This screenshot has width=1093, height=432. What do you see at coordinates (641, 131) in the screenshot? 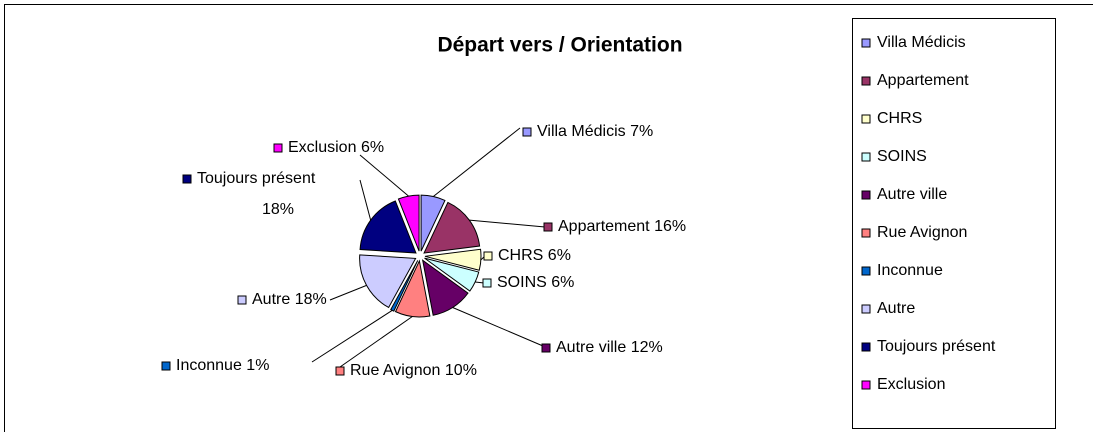
I see `data-label-value: 7%` at bounding box center [641, 131].